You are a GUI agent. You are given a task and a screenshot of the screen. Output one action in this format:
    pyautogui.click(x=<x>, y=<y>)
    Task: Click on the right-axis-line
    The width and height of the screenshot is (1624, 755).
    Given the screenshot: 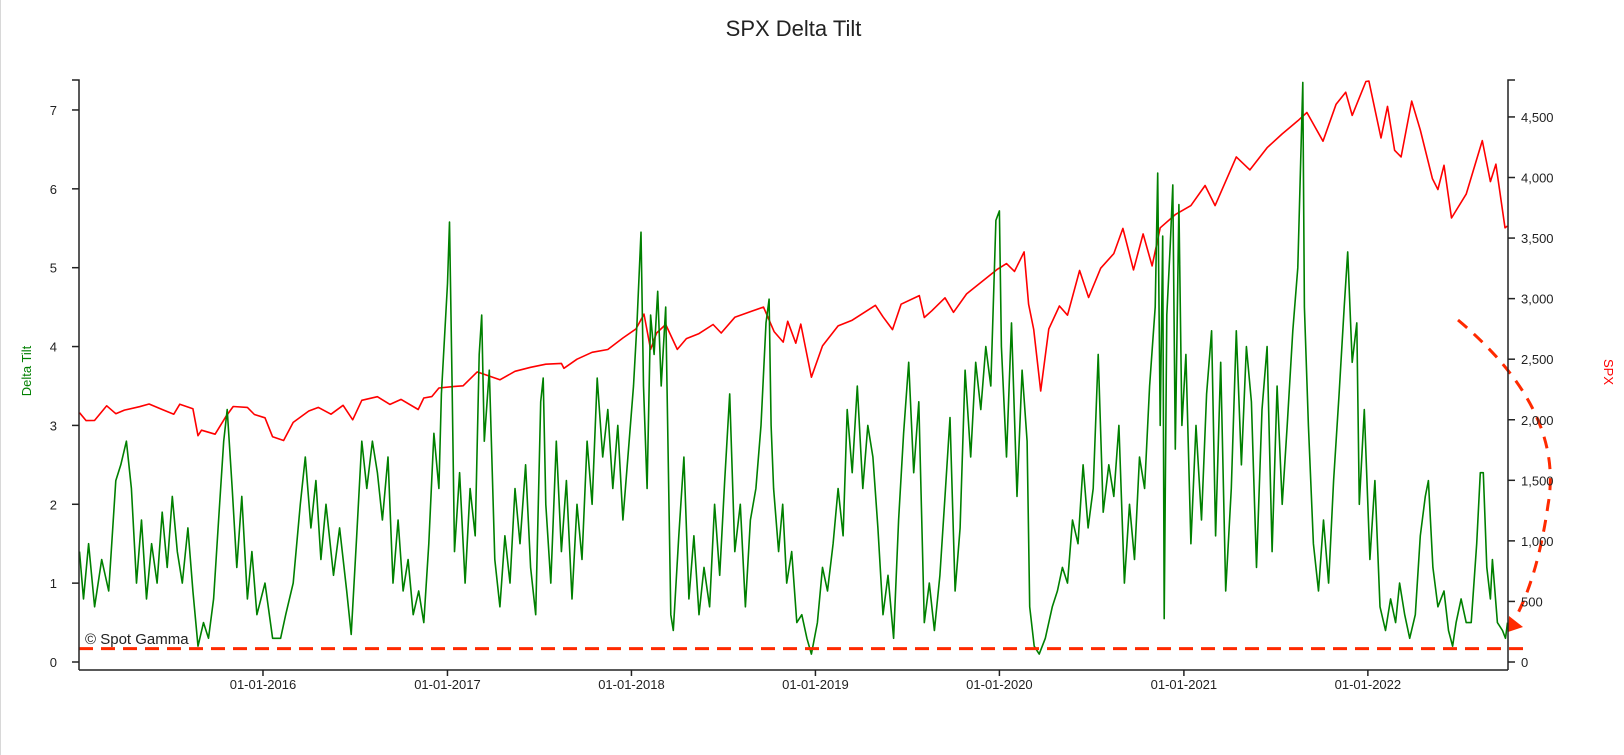 What is the action you would take?
    pyautogui.click(x=1511, y=374)
    